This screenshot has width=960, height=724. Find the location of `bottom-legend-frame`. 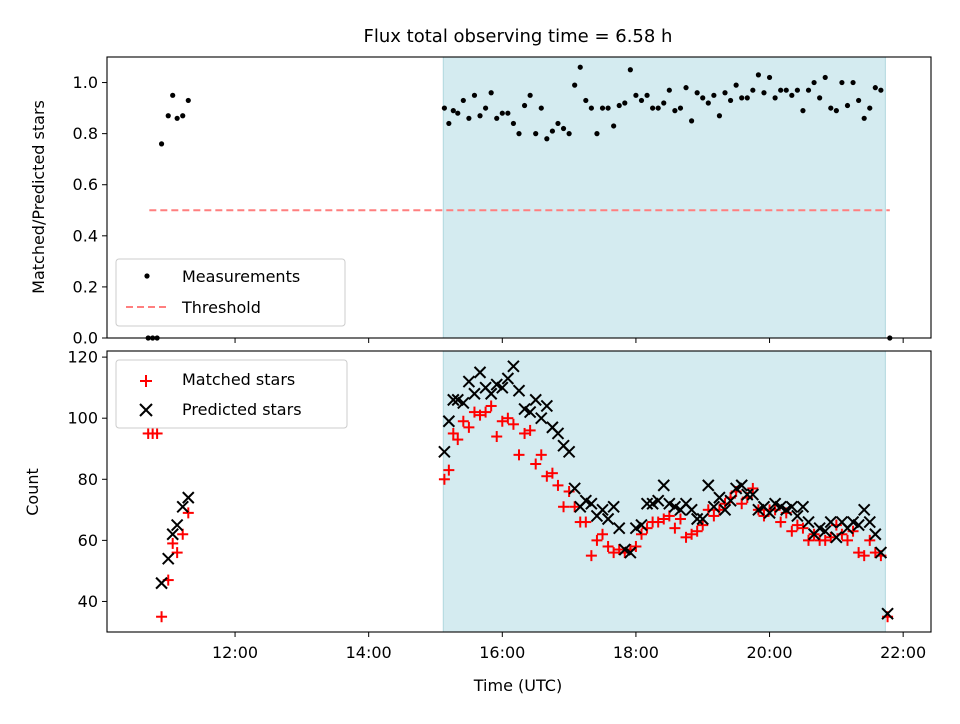

bottom-legend-frame is located at coordinates (231, 394).